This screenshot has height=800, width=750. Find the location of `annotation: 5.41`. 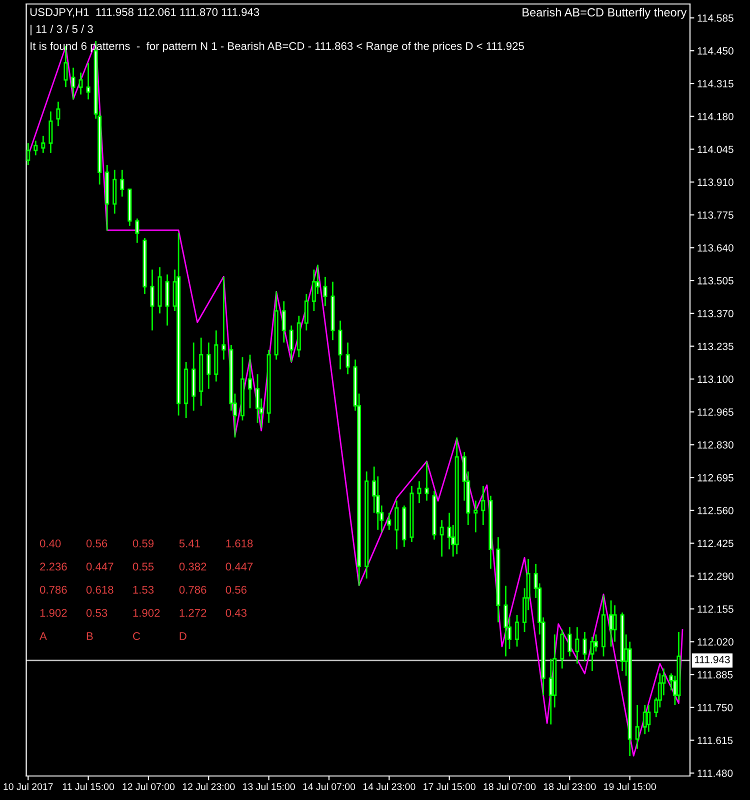

annotation: 5.41 is located at coordinates (189, 544).